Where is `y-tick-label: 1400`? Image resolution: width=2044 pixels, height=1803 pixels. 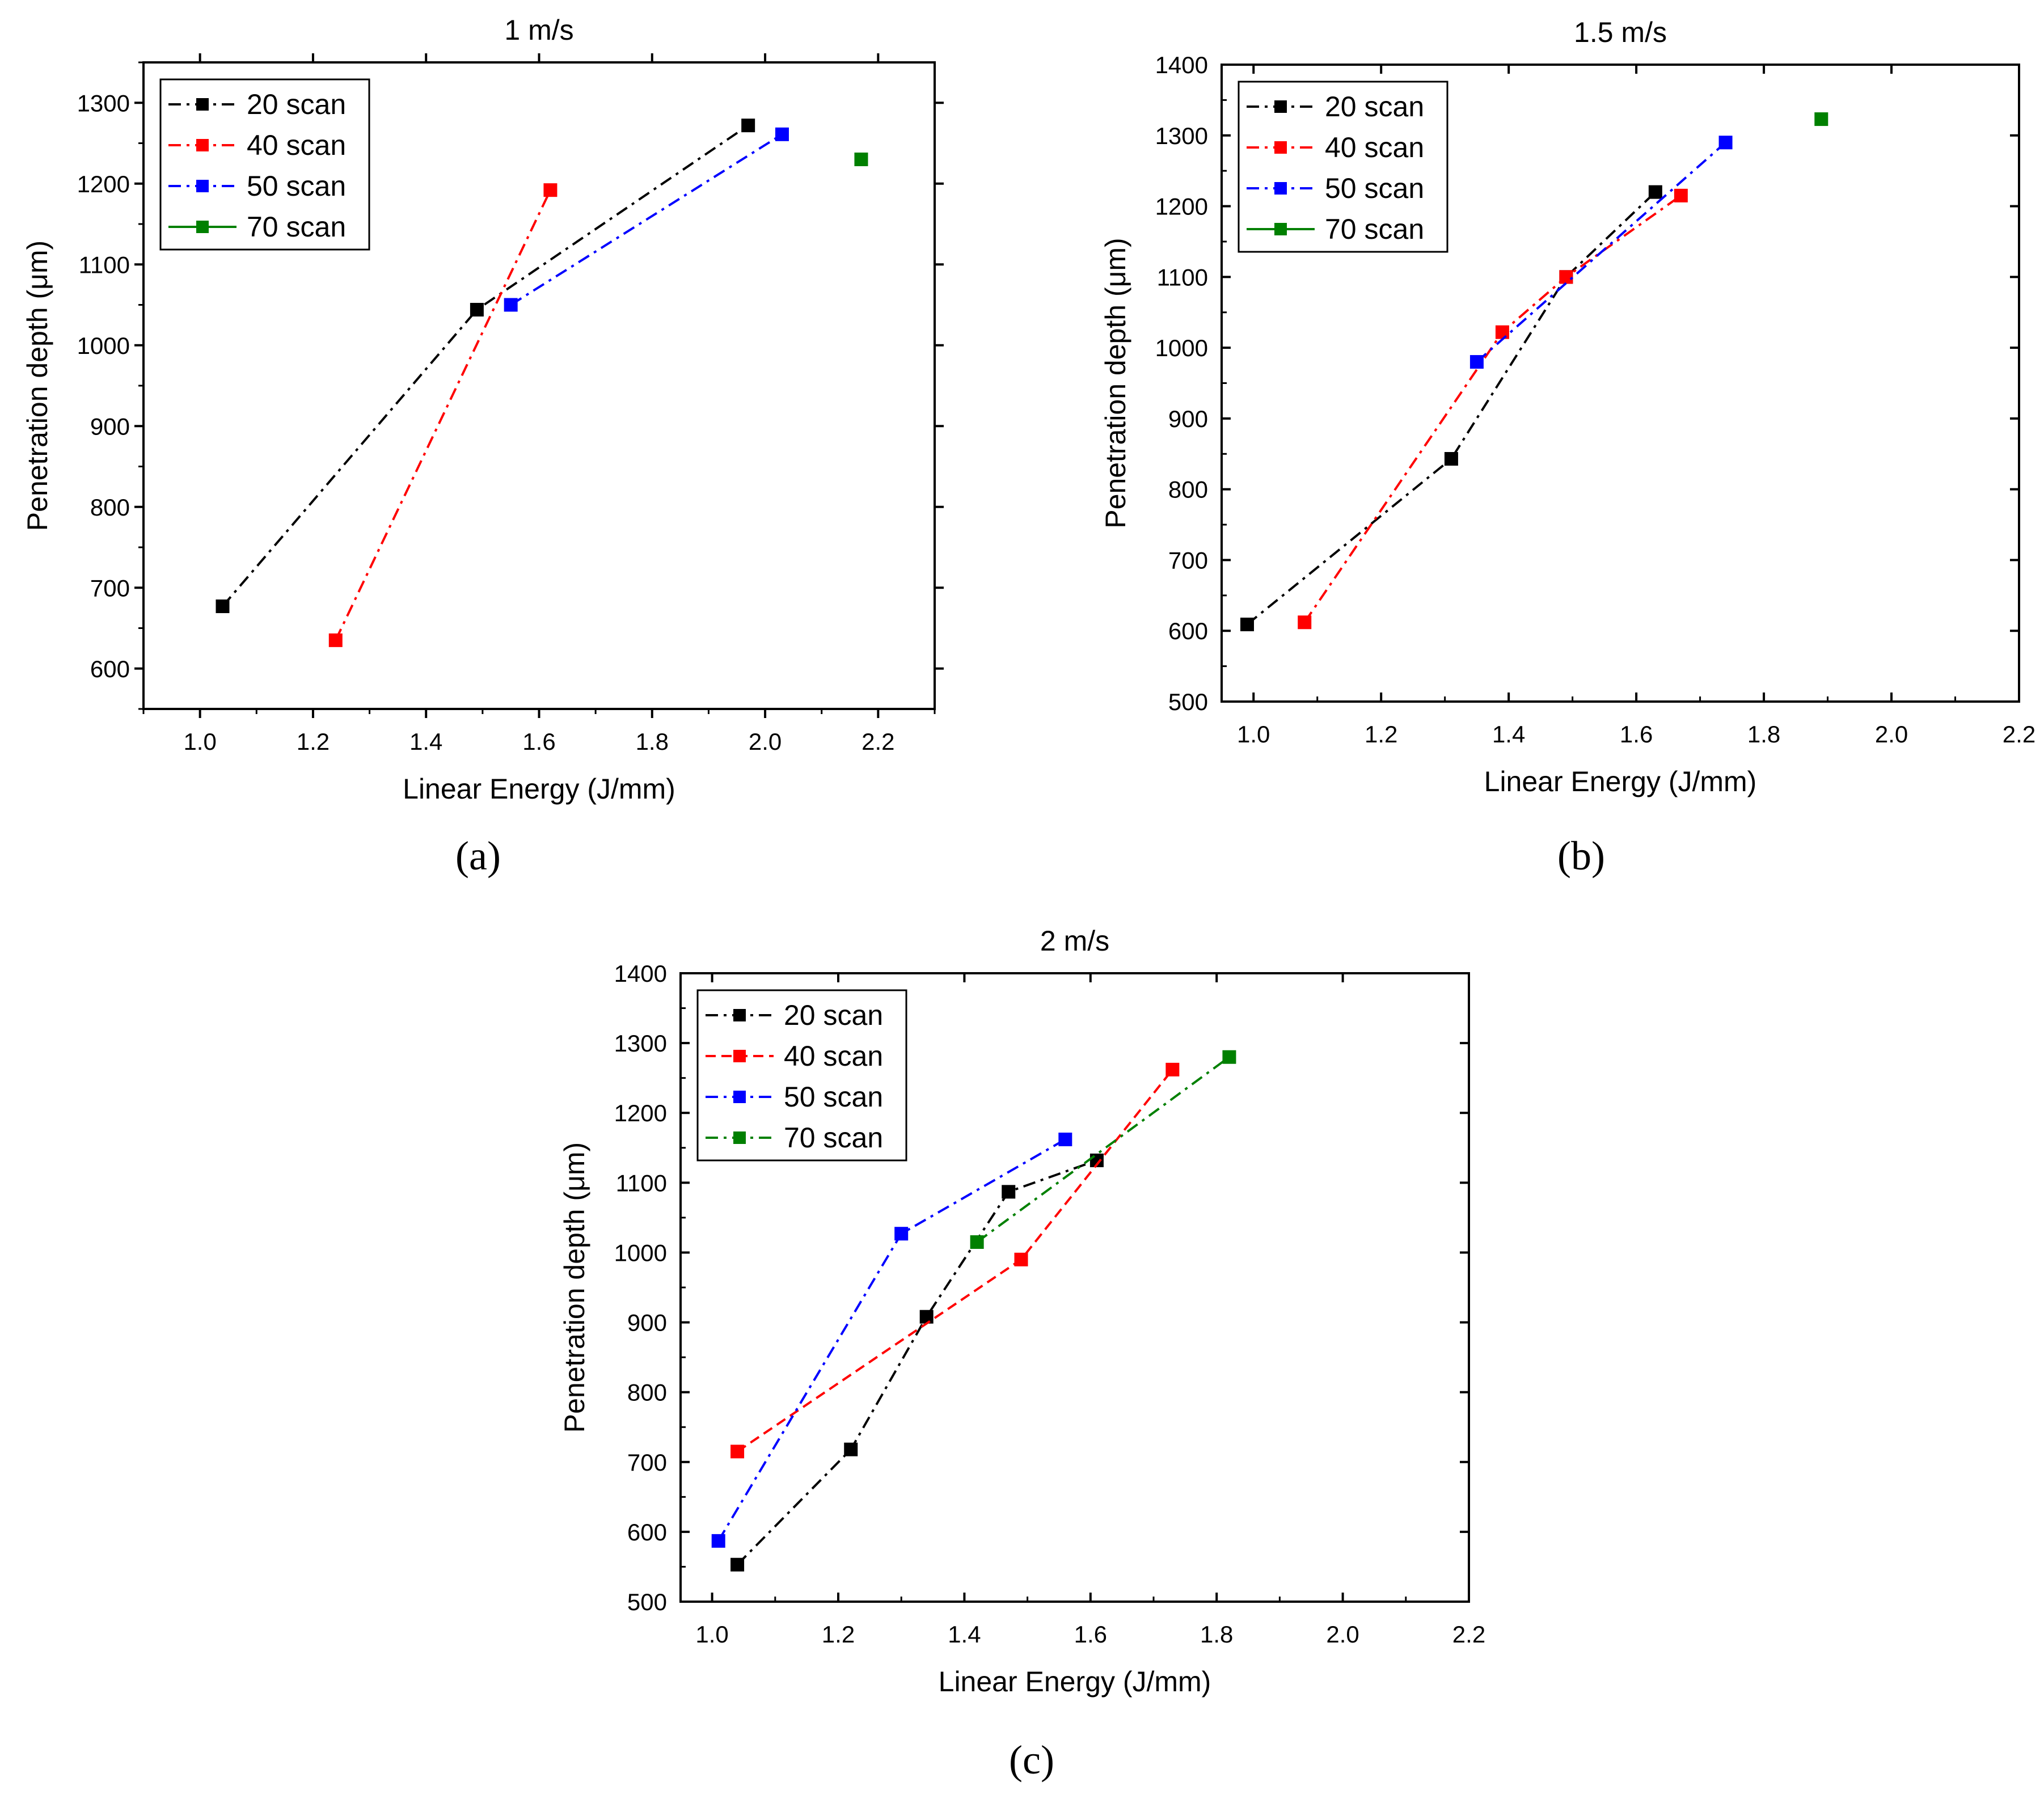
y-tick-label: 1400 is located at coordinates (1182, 65).